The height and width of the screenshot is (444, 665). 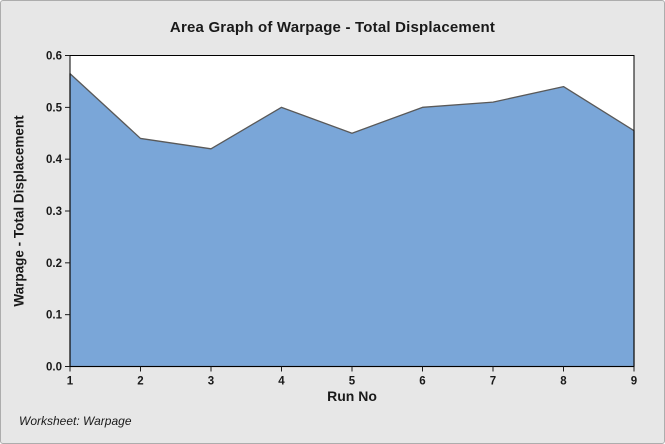 I want to click on x-tick-label: 1, so click(x=70, y=382).